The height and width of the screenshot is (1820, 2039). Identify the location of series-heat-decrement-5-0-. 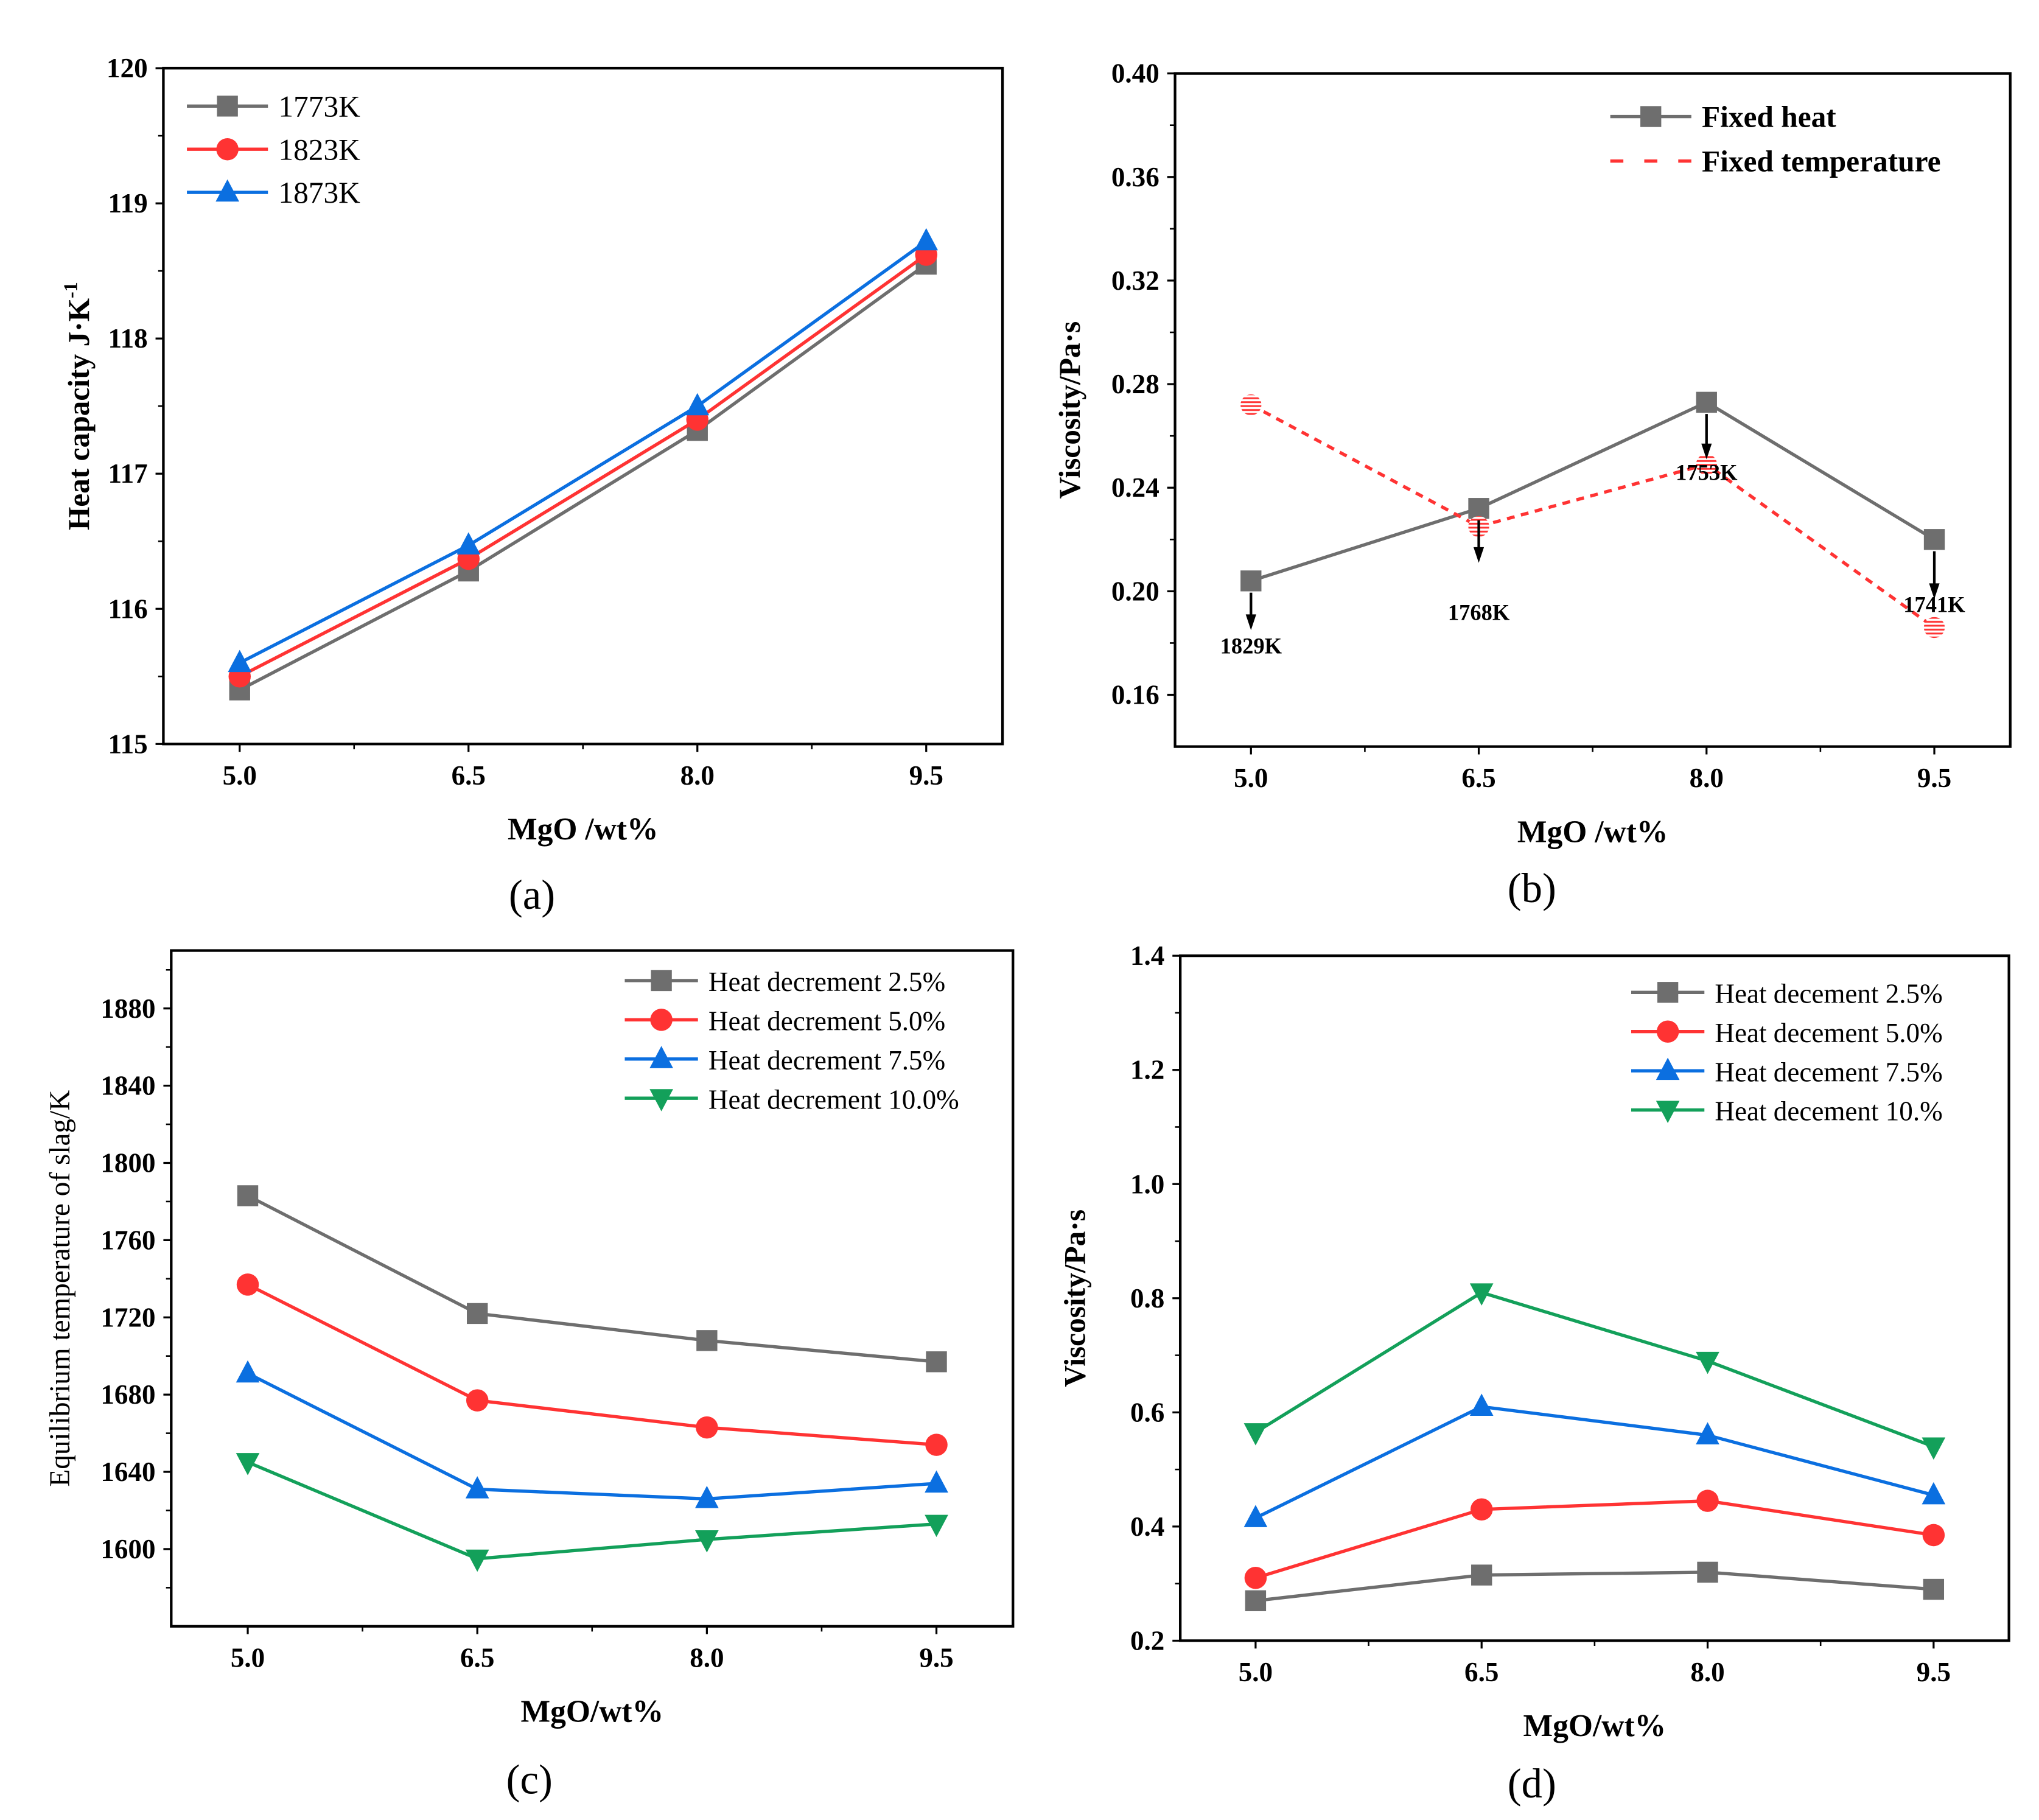
(592, 1365).